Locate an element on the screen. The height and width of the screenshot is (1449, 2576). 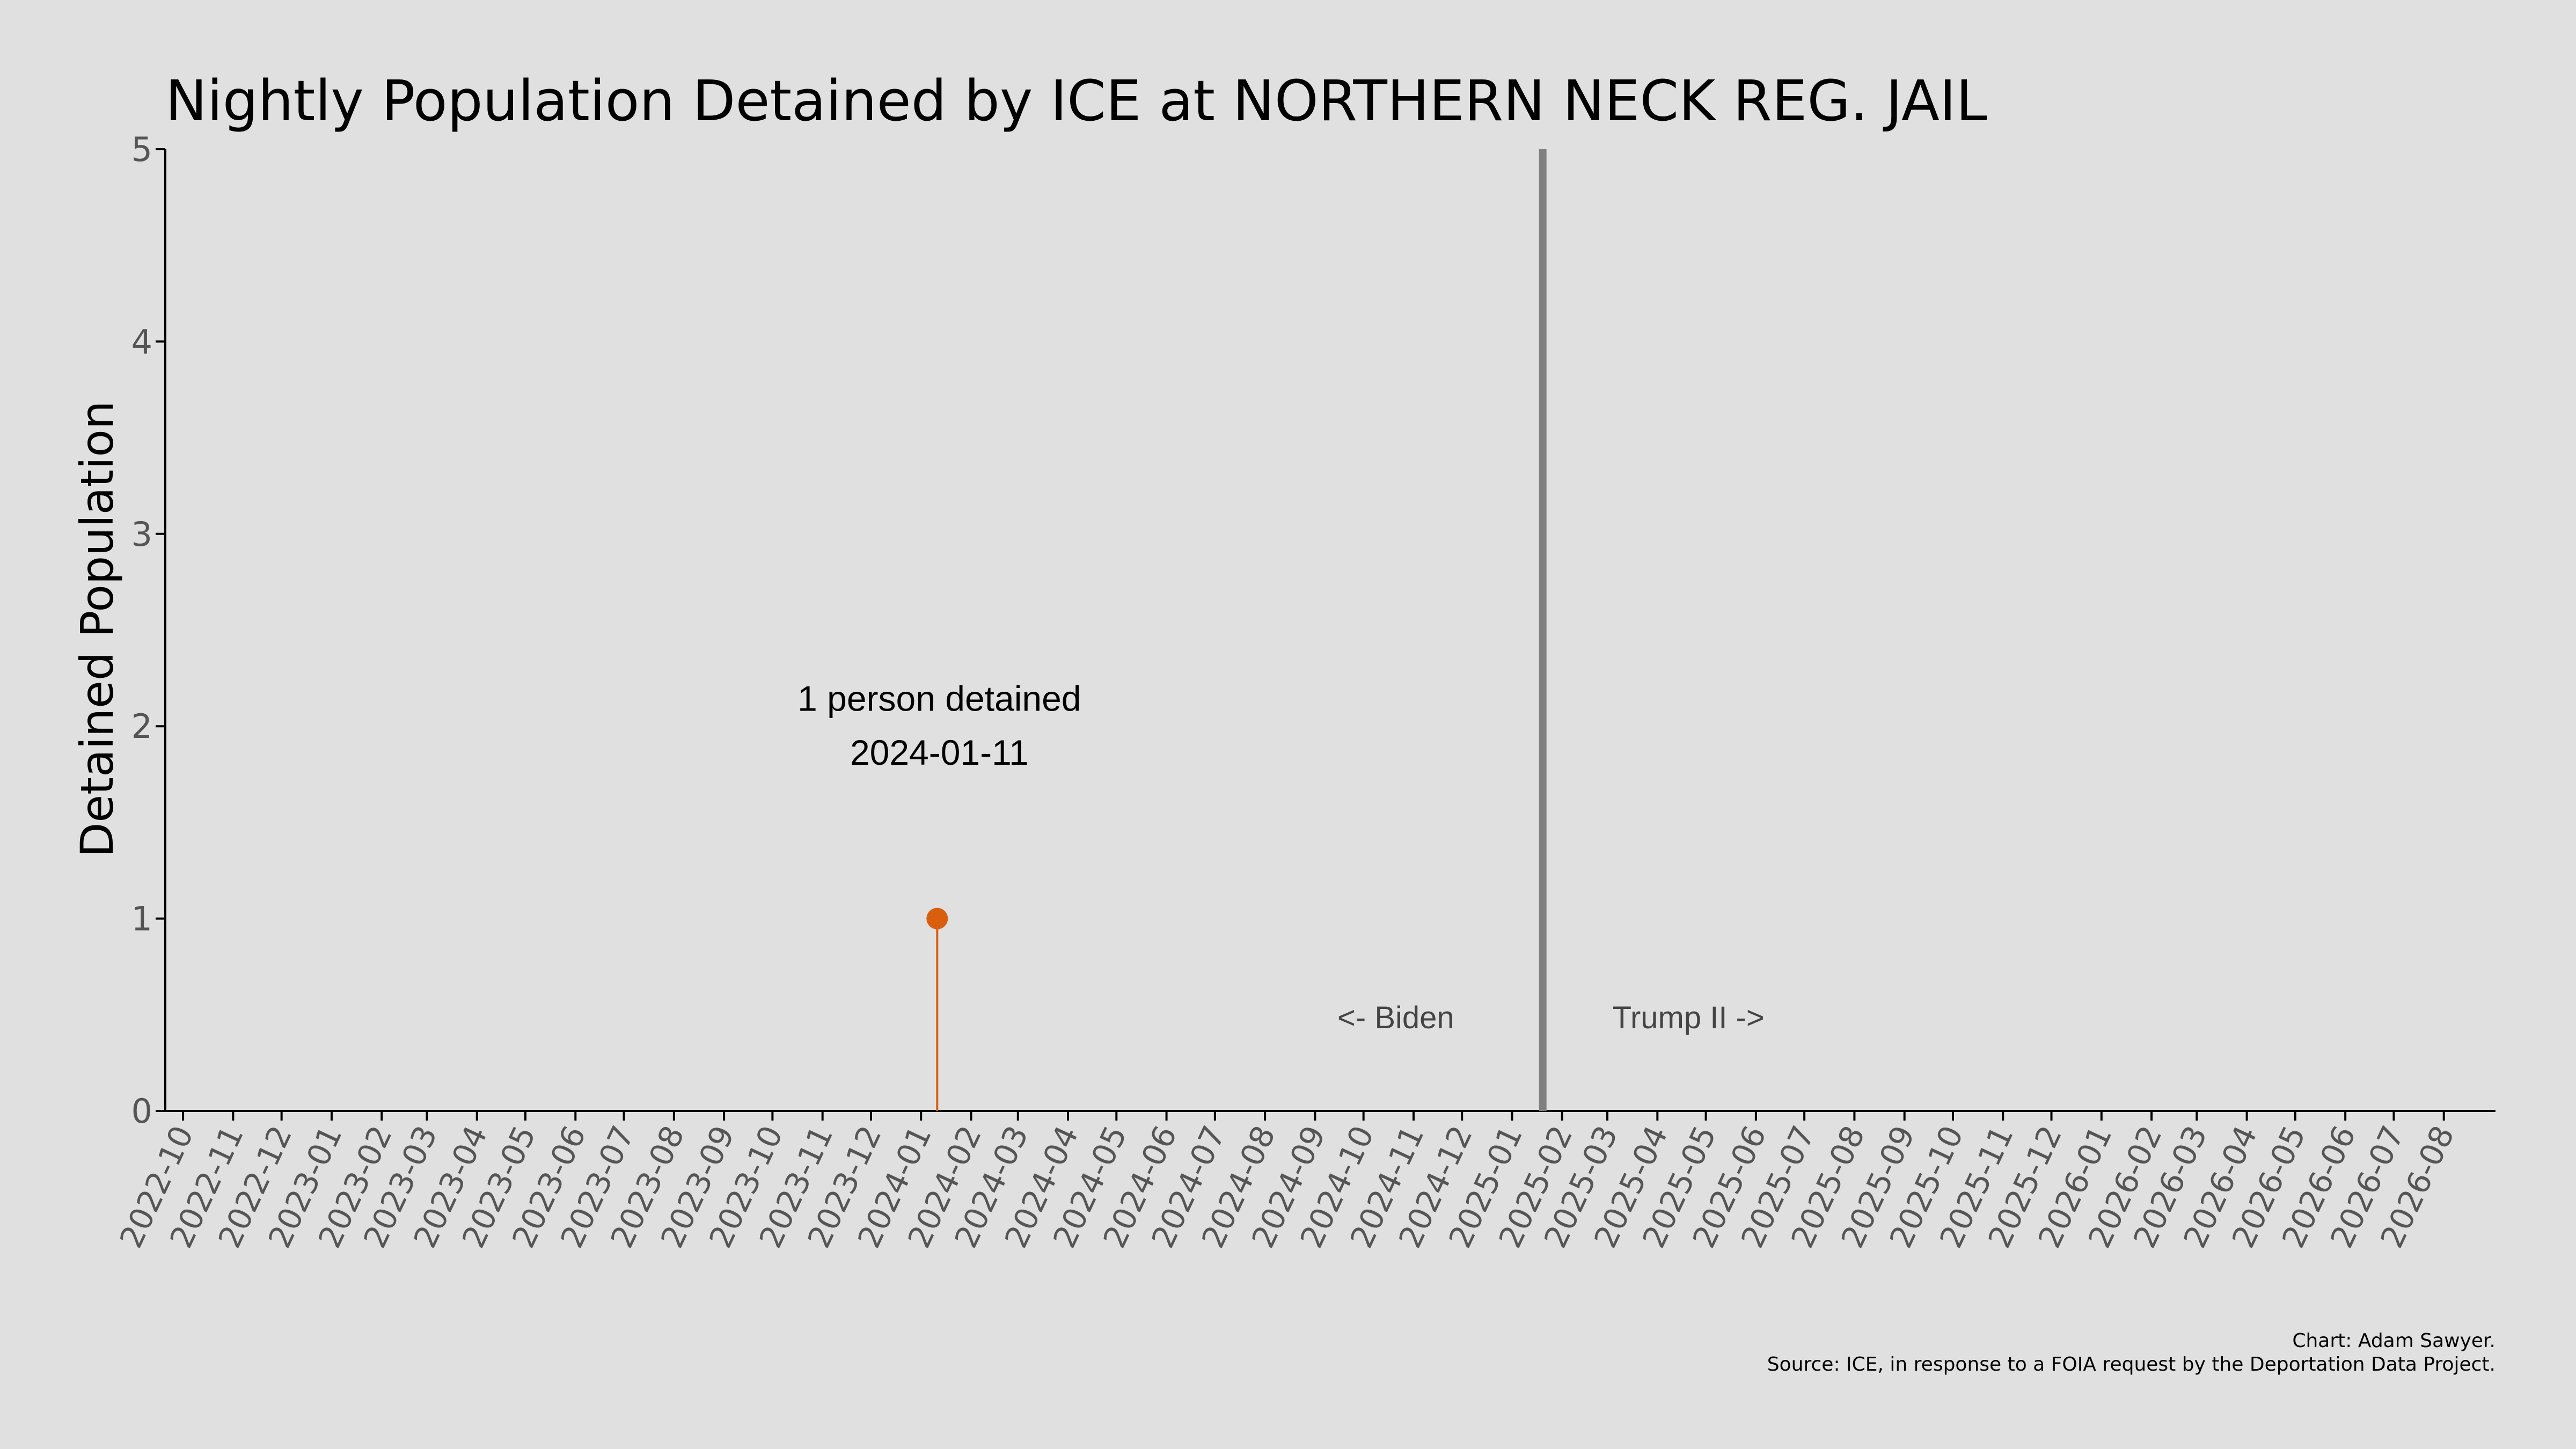
y-tick-label: 2 is located at coordinates (141, 726).